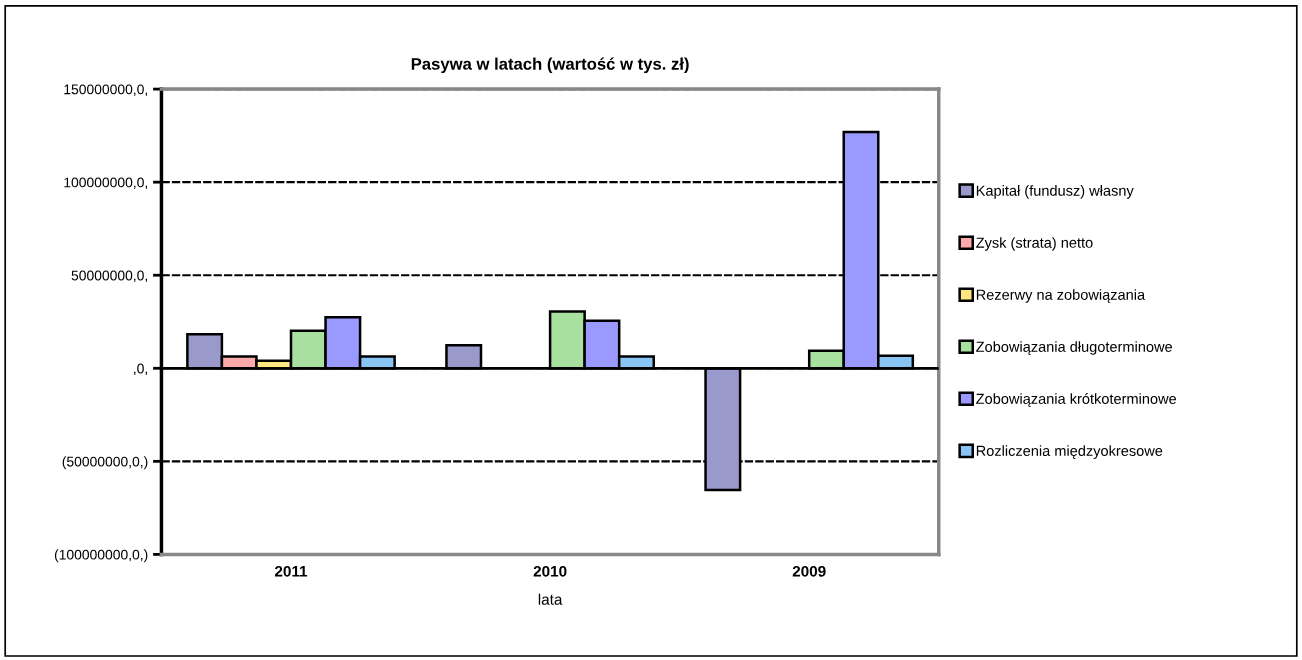  I want to click on y-tick-label: 150000000,0,, so click(106, 90).